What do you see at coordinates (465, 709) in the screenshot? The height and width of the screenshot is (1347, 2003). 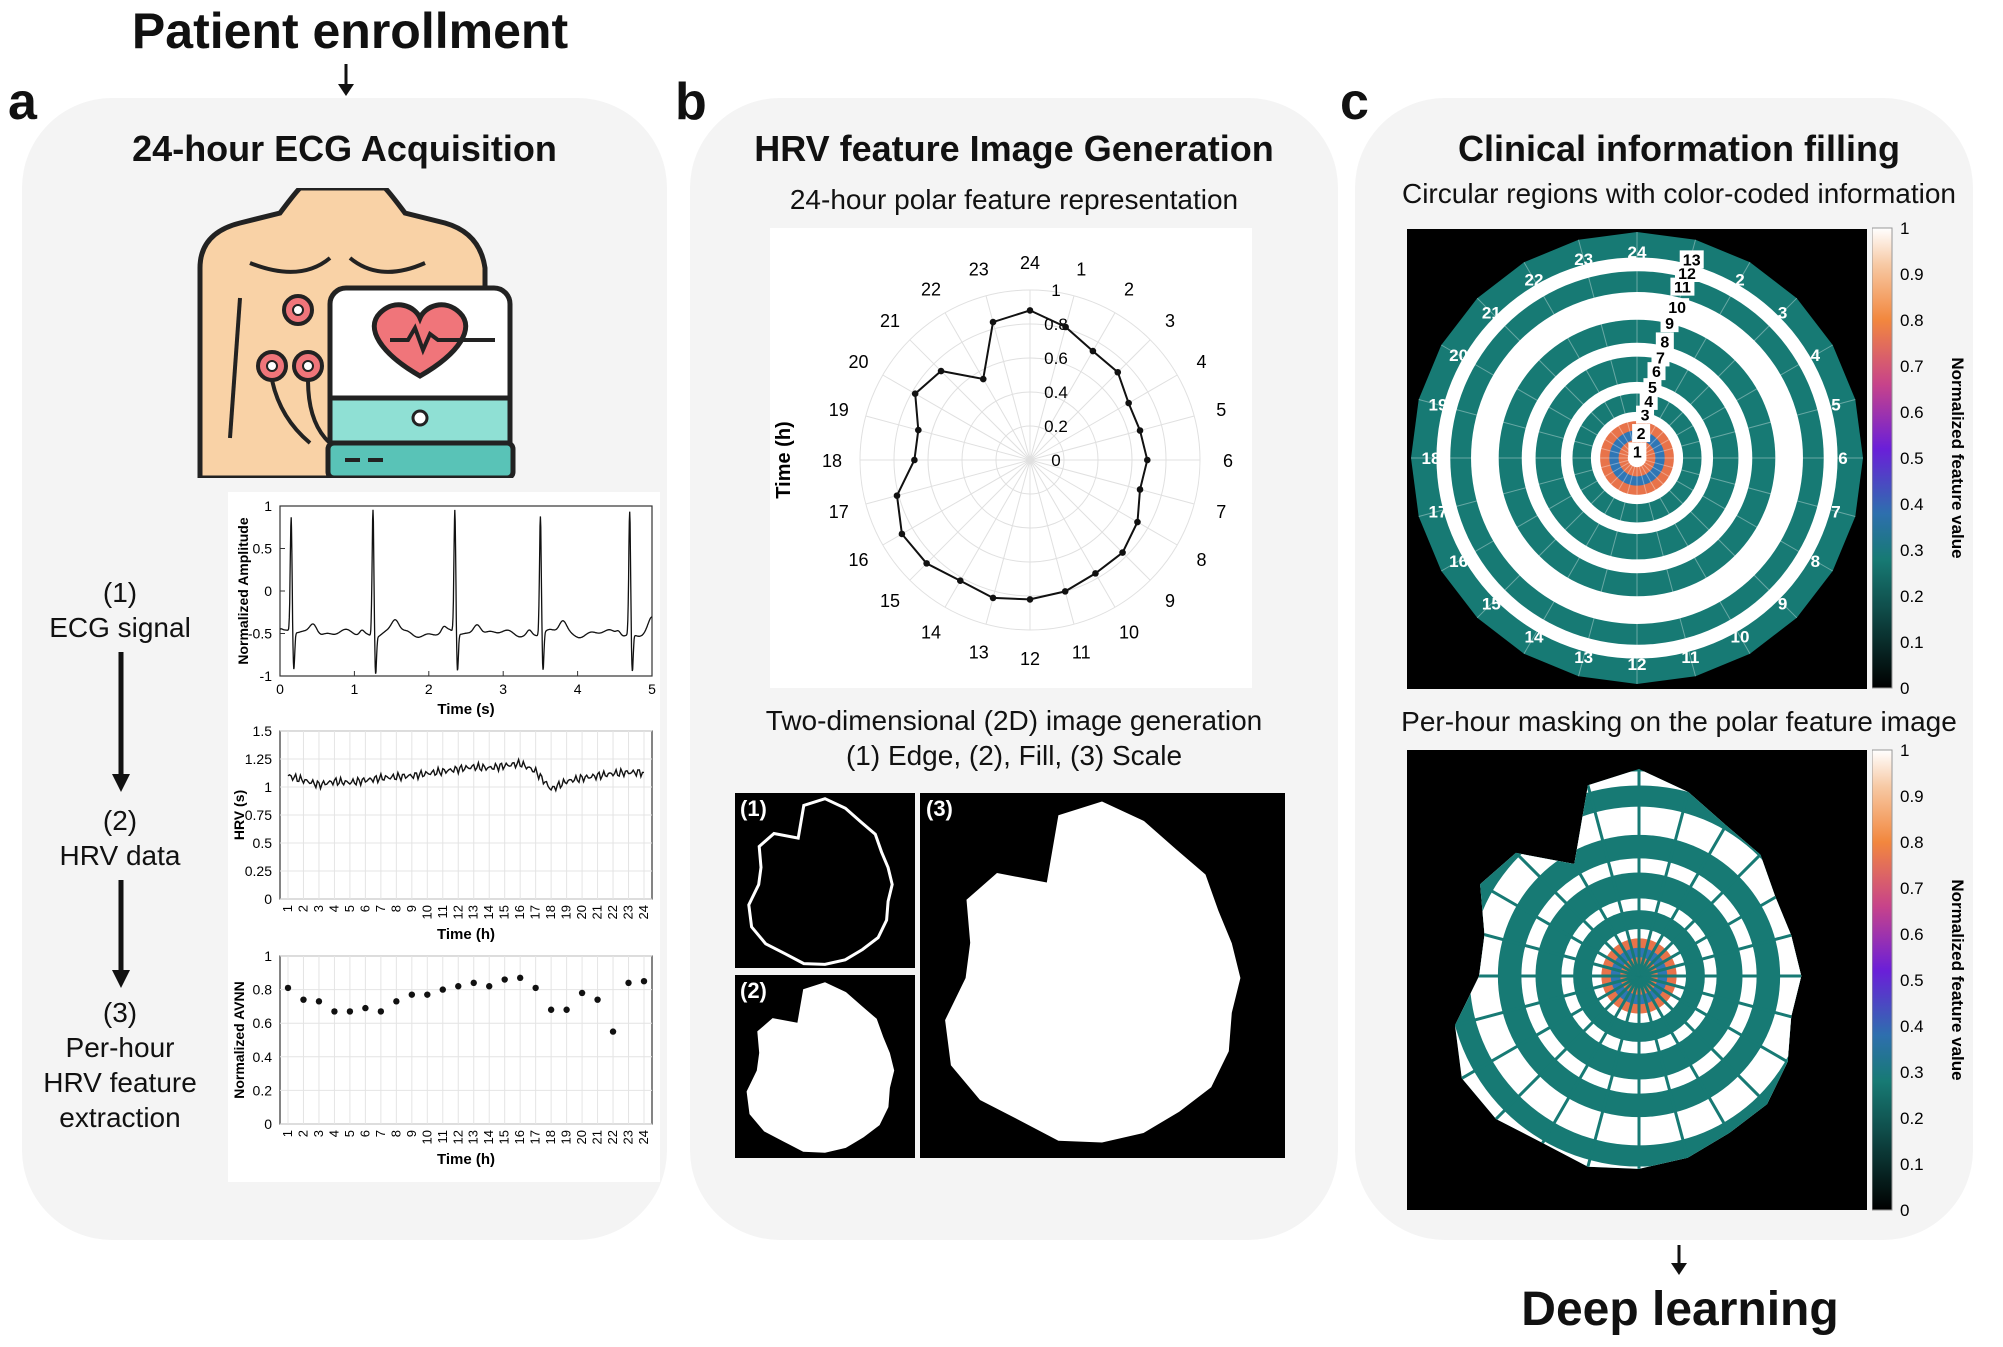 I see `x-axis-label: Time (s)` at bounding box center [465, 709].